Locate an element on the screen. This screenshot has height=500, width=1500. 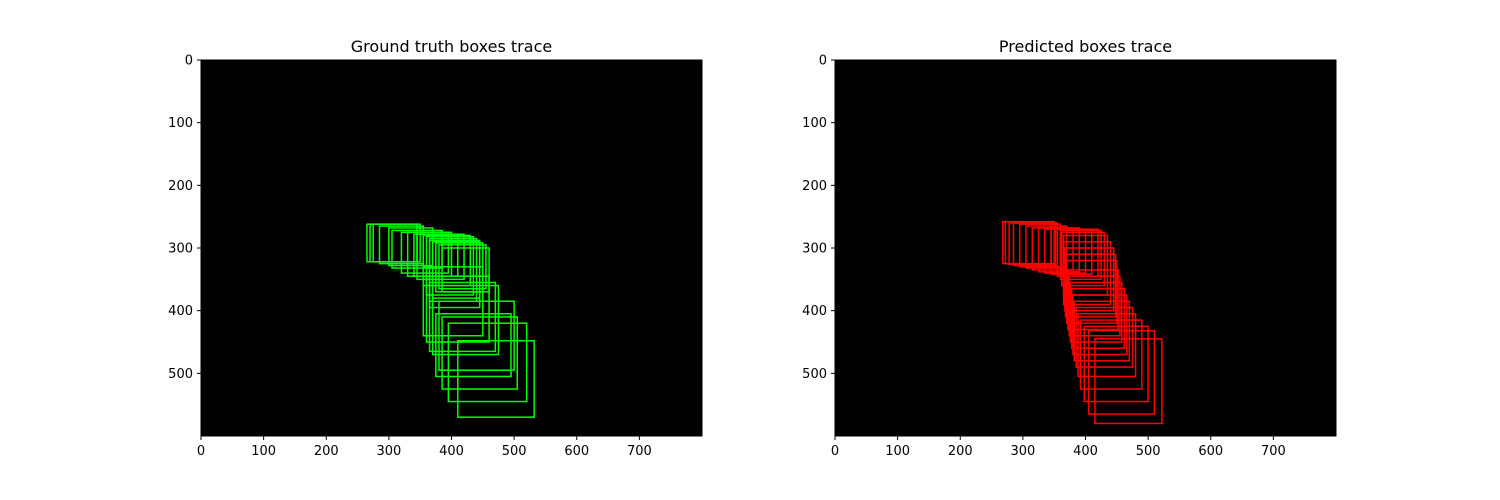
pred-x-tick-label-1: 100 is located at coordinates (897, 451).